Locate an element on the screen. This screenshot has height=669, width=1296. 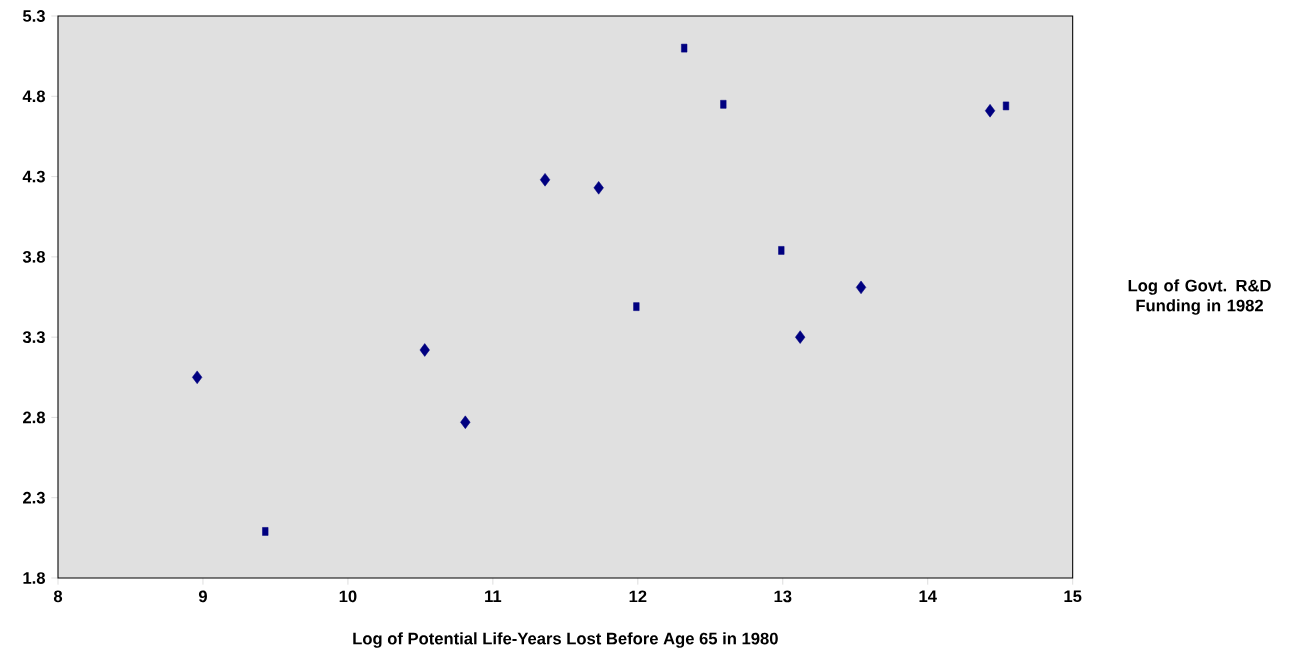
y-tick-label: 4.8 is located at coordinates (34, 96).